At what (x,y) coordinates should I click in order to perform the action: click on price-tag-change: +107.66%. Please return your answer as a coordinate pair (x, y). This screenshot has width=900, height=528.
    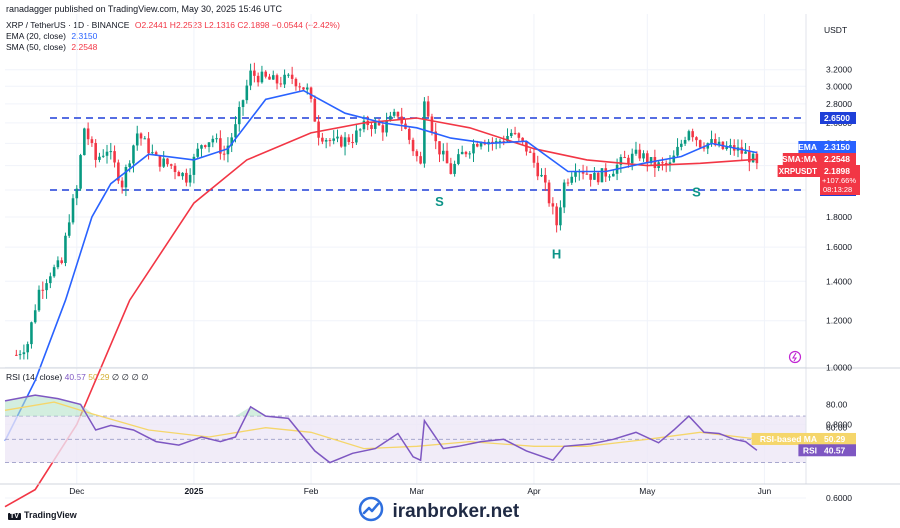
    Looking at the image, I should click on (839, 180).